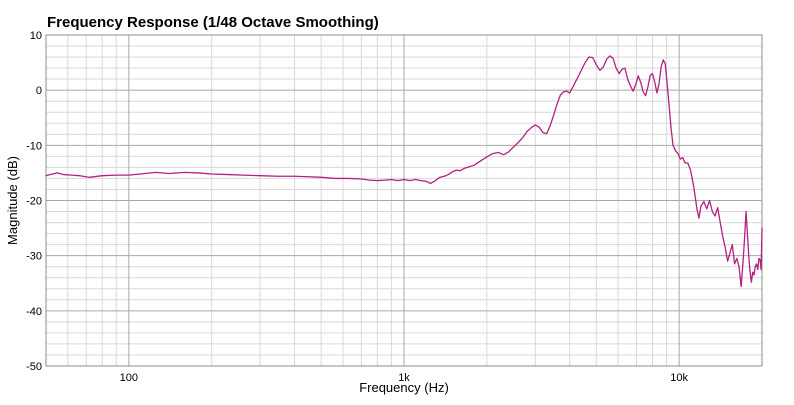 Image resolution: width=794 pixels, height=405 pixels. What do you see at coordinates (34, 312) in the screenshot?
I see `y-tick-label: -40` at bounding box center [34, 312].